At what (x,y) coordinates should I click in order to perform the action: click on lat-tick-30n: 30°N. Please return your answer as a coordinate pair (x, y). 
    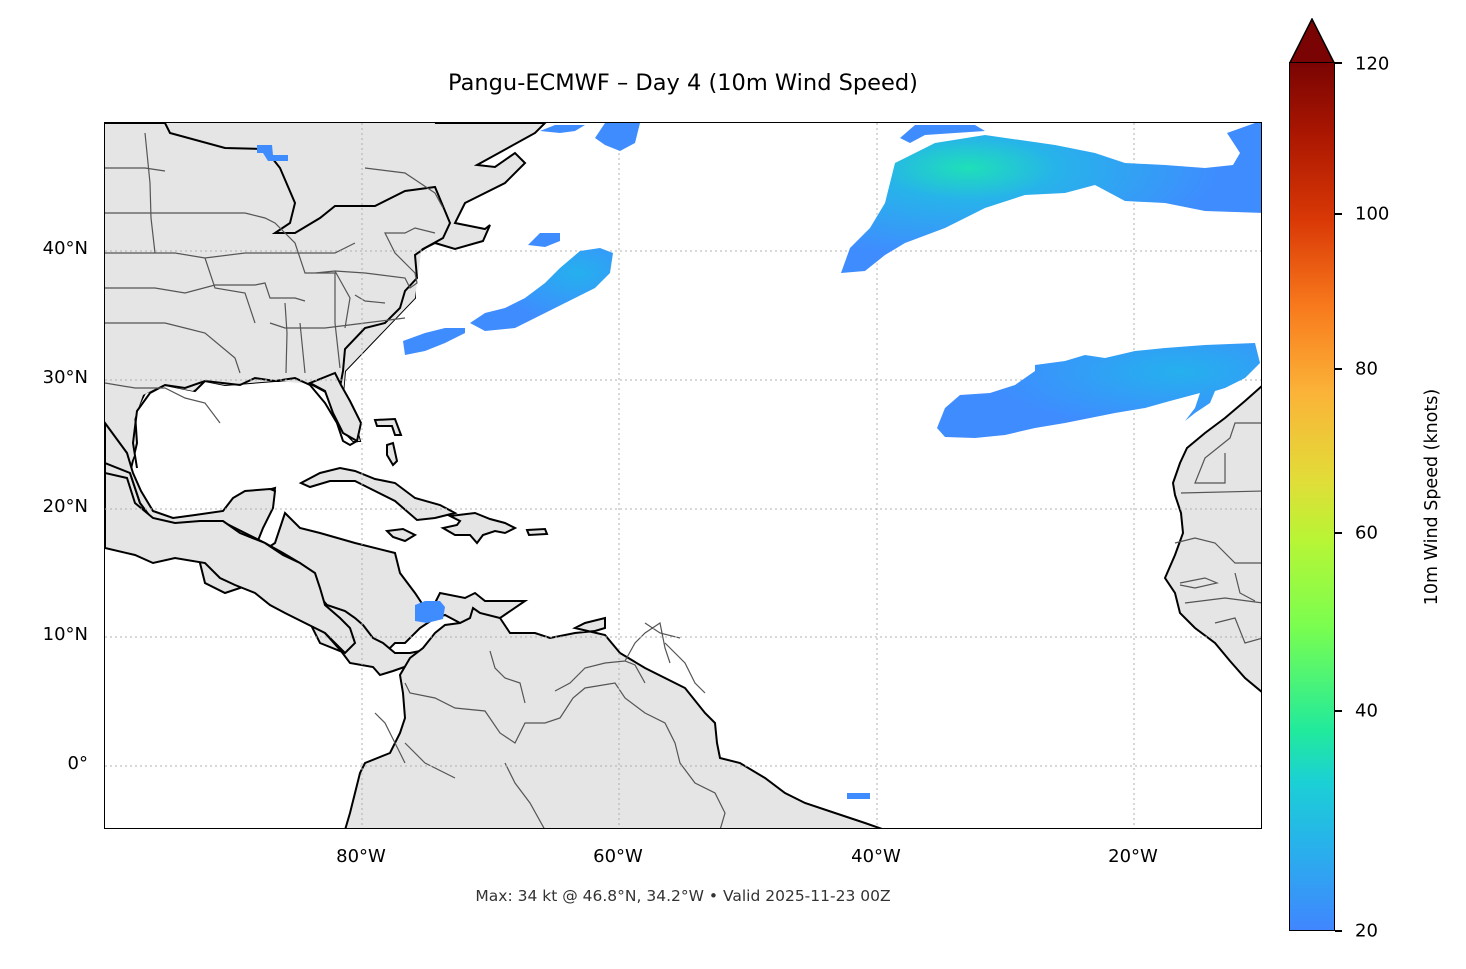
    Looking at the image, I should click on (65, 377).